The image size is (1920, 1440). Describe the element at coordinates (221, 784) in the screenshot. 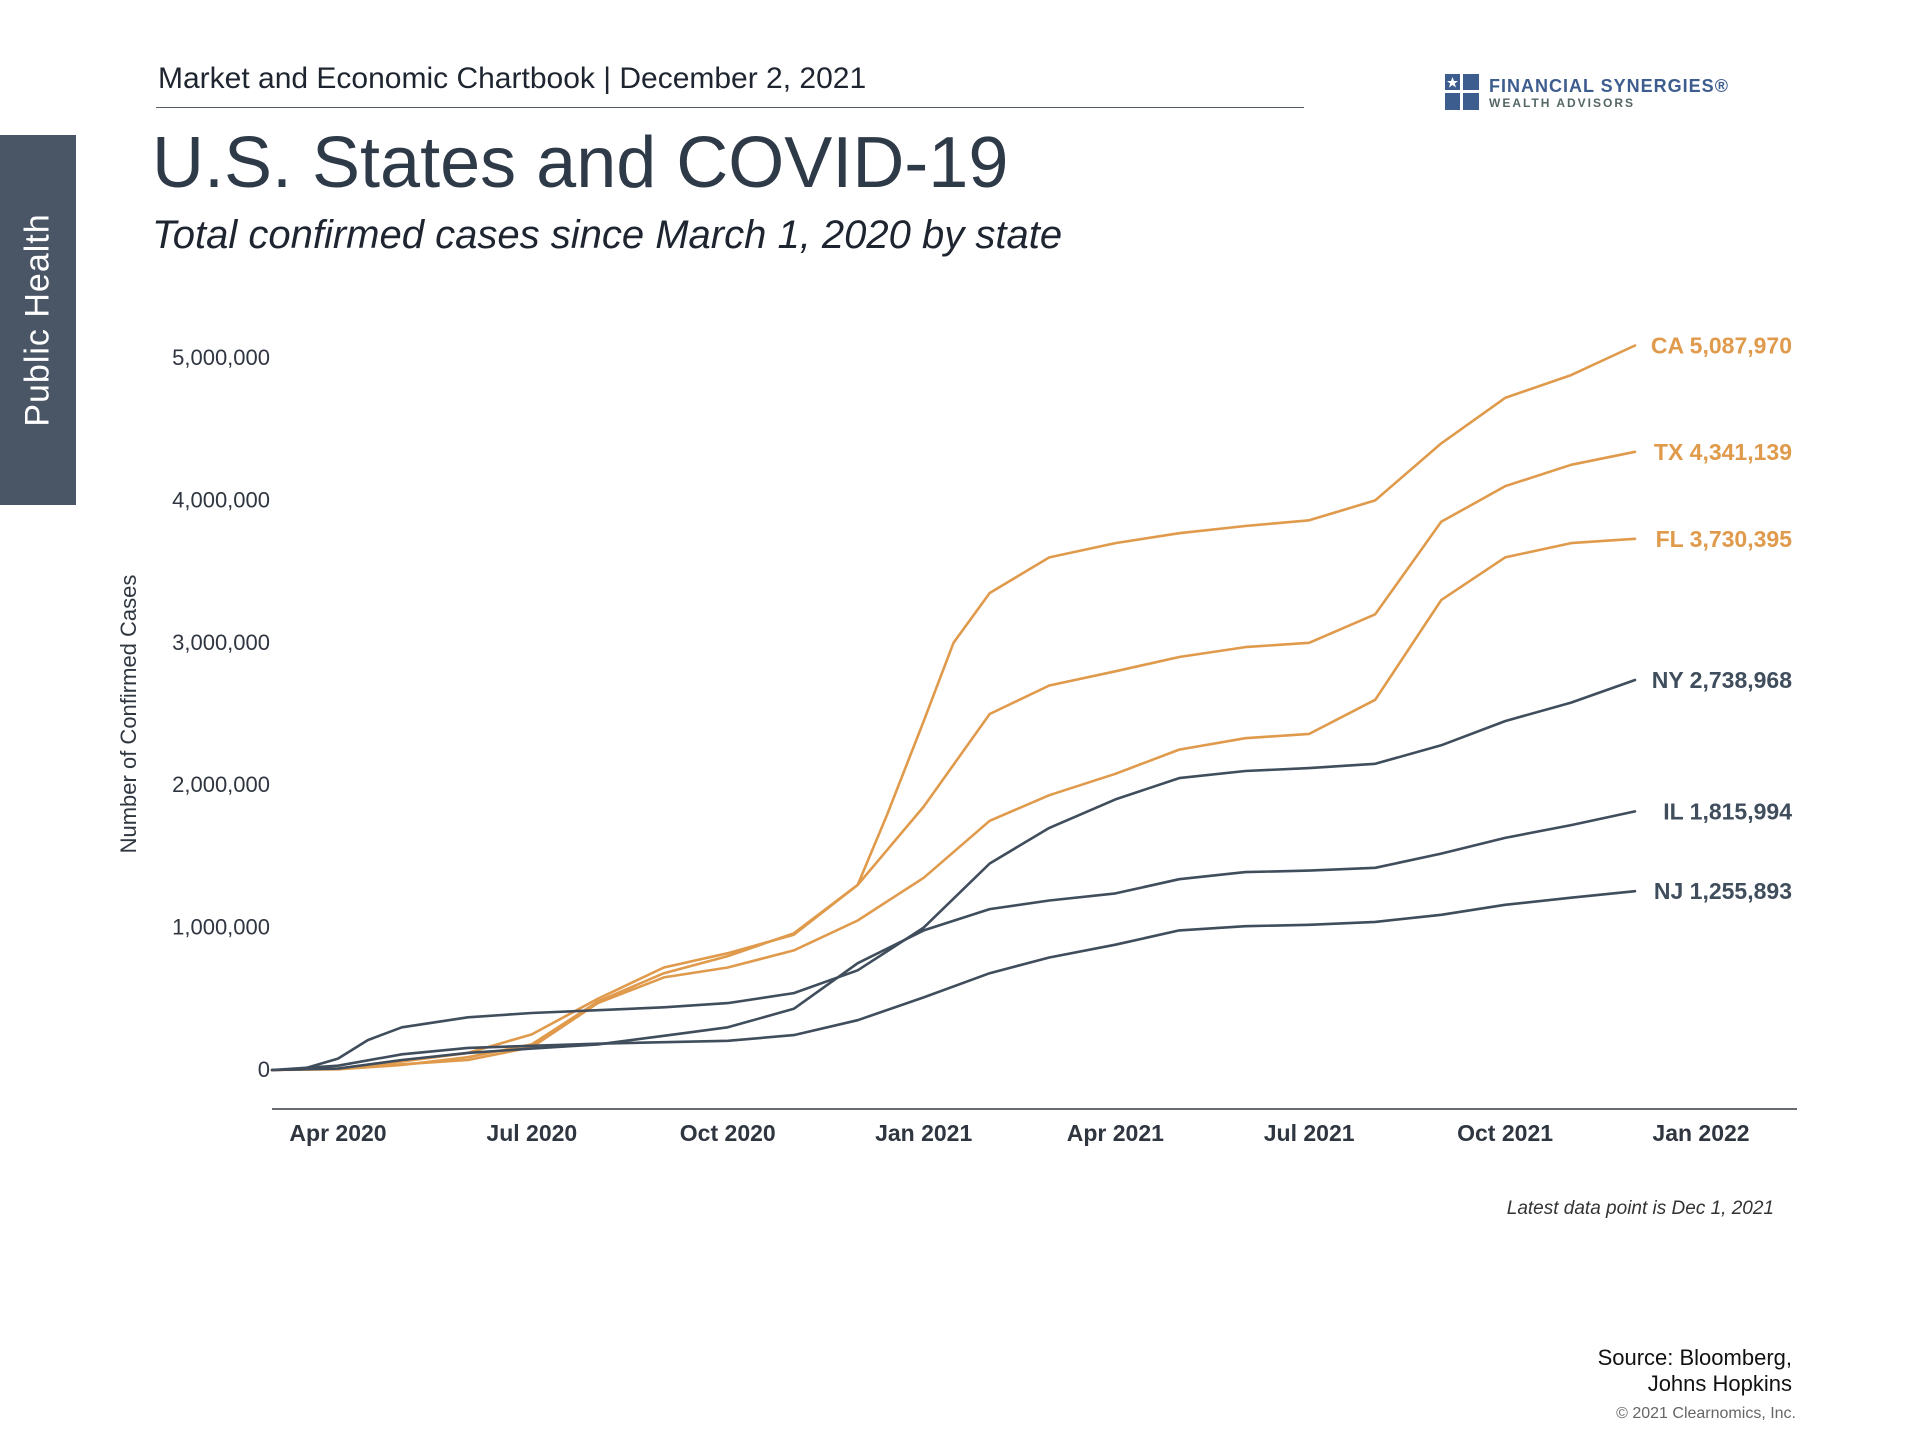

I see `y-tick-label: 2,000,000` at that location.